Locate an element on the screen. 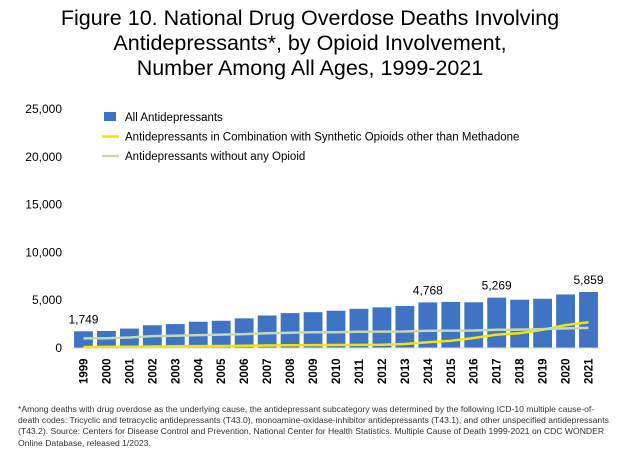 The height and width of the screenshot is (465, 620). x-tick-label-2007: 2007 is located at coordinates (268, 371).